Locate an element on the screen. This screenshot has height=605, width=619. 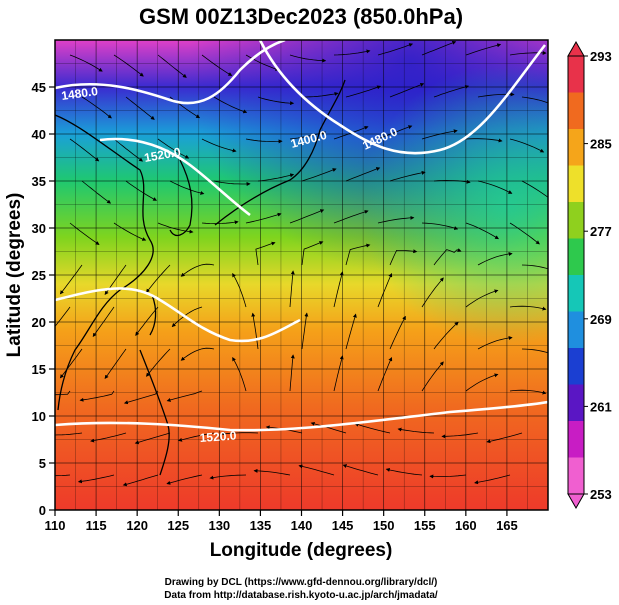
colorbar-label: 285 is located at coordinates (601, 144).